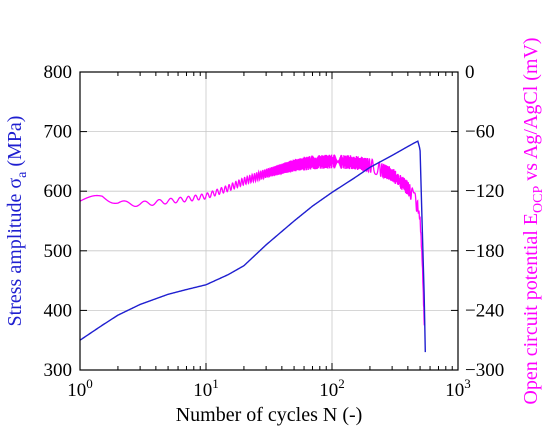 This screenshot has width=550, height=444. I want to click on y-right-tick-label: −240, so click(484, 310).